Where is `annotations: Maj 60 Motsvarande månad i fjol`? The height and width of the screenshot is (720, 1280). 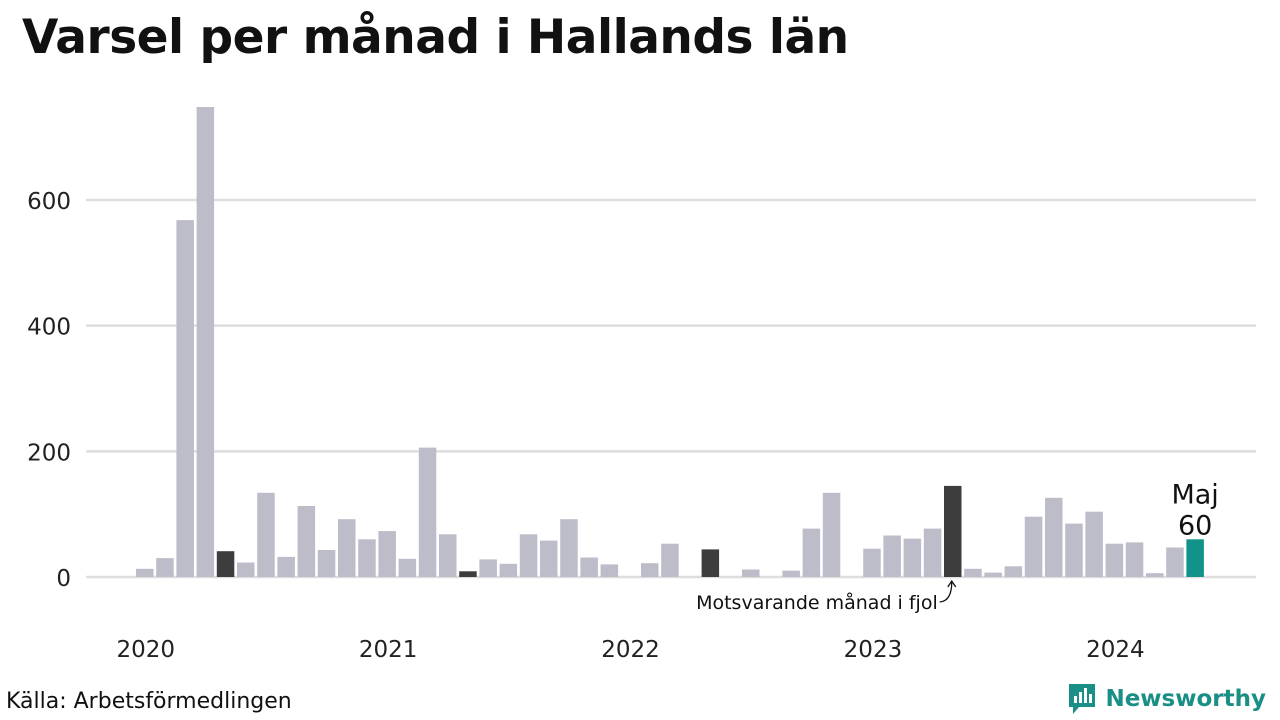
annotations: Maj 60 Motsvarande månad i fjol is located at coordinates (957, 546).